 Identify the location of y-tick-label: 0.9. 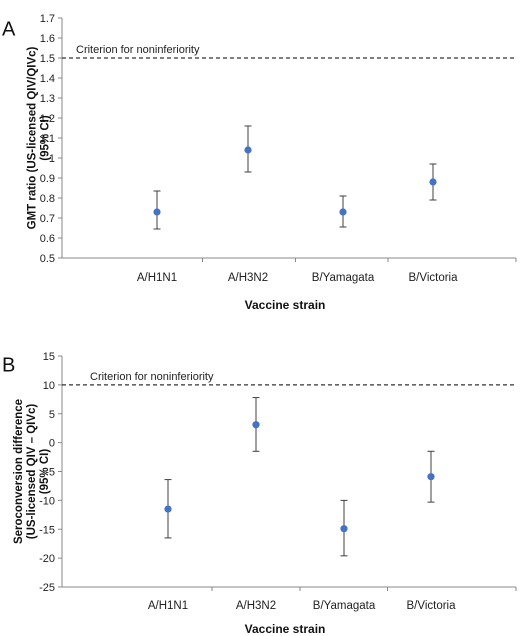
(47, 179).